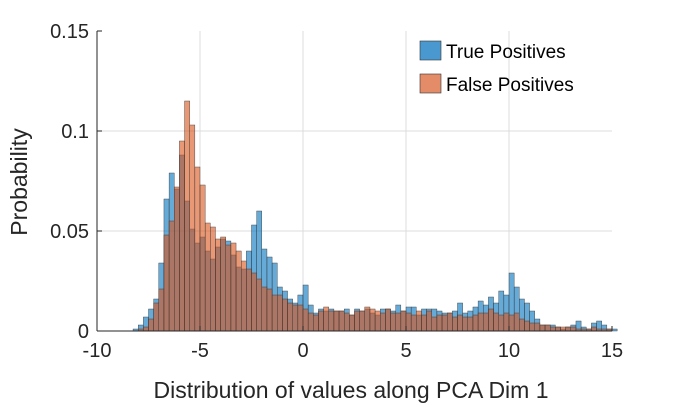 The image size is (676, 407). What do you see at coordinates (19, 182) in the screenshot?
I see `y-axis-label: Probability` at bounding box center [19, 182].